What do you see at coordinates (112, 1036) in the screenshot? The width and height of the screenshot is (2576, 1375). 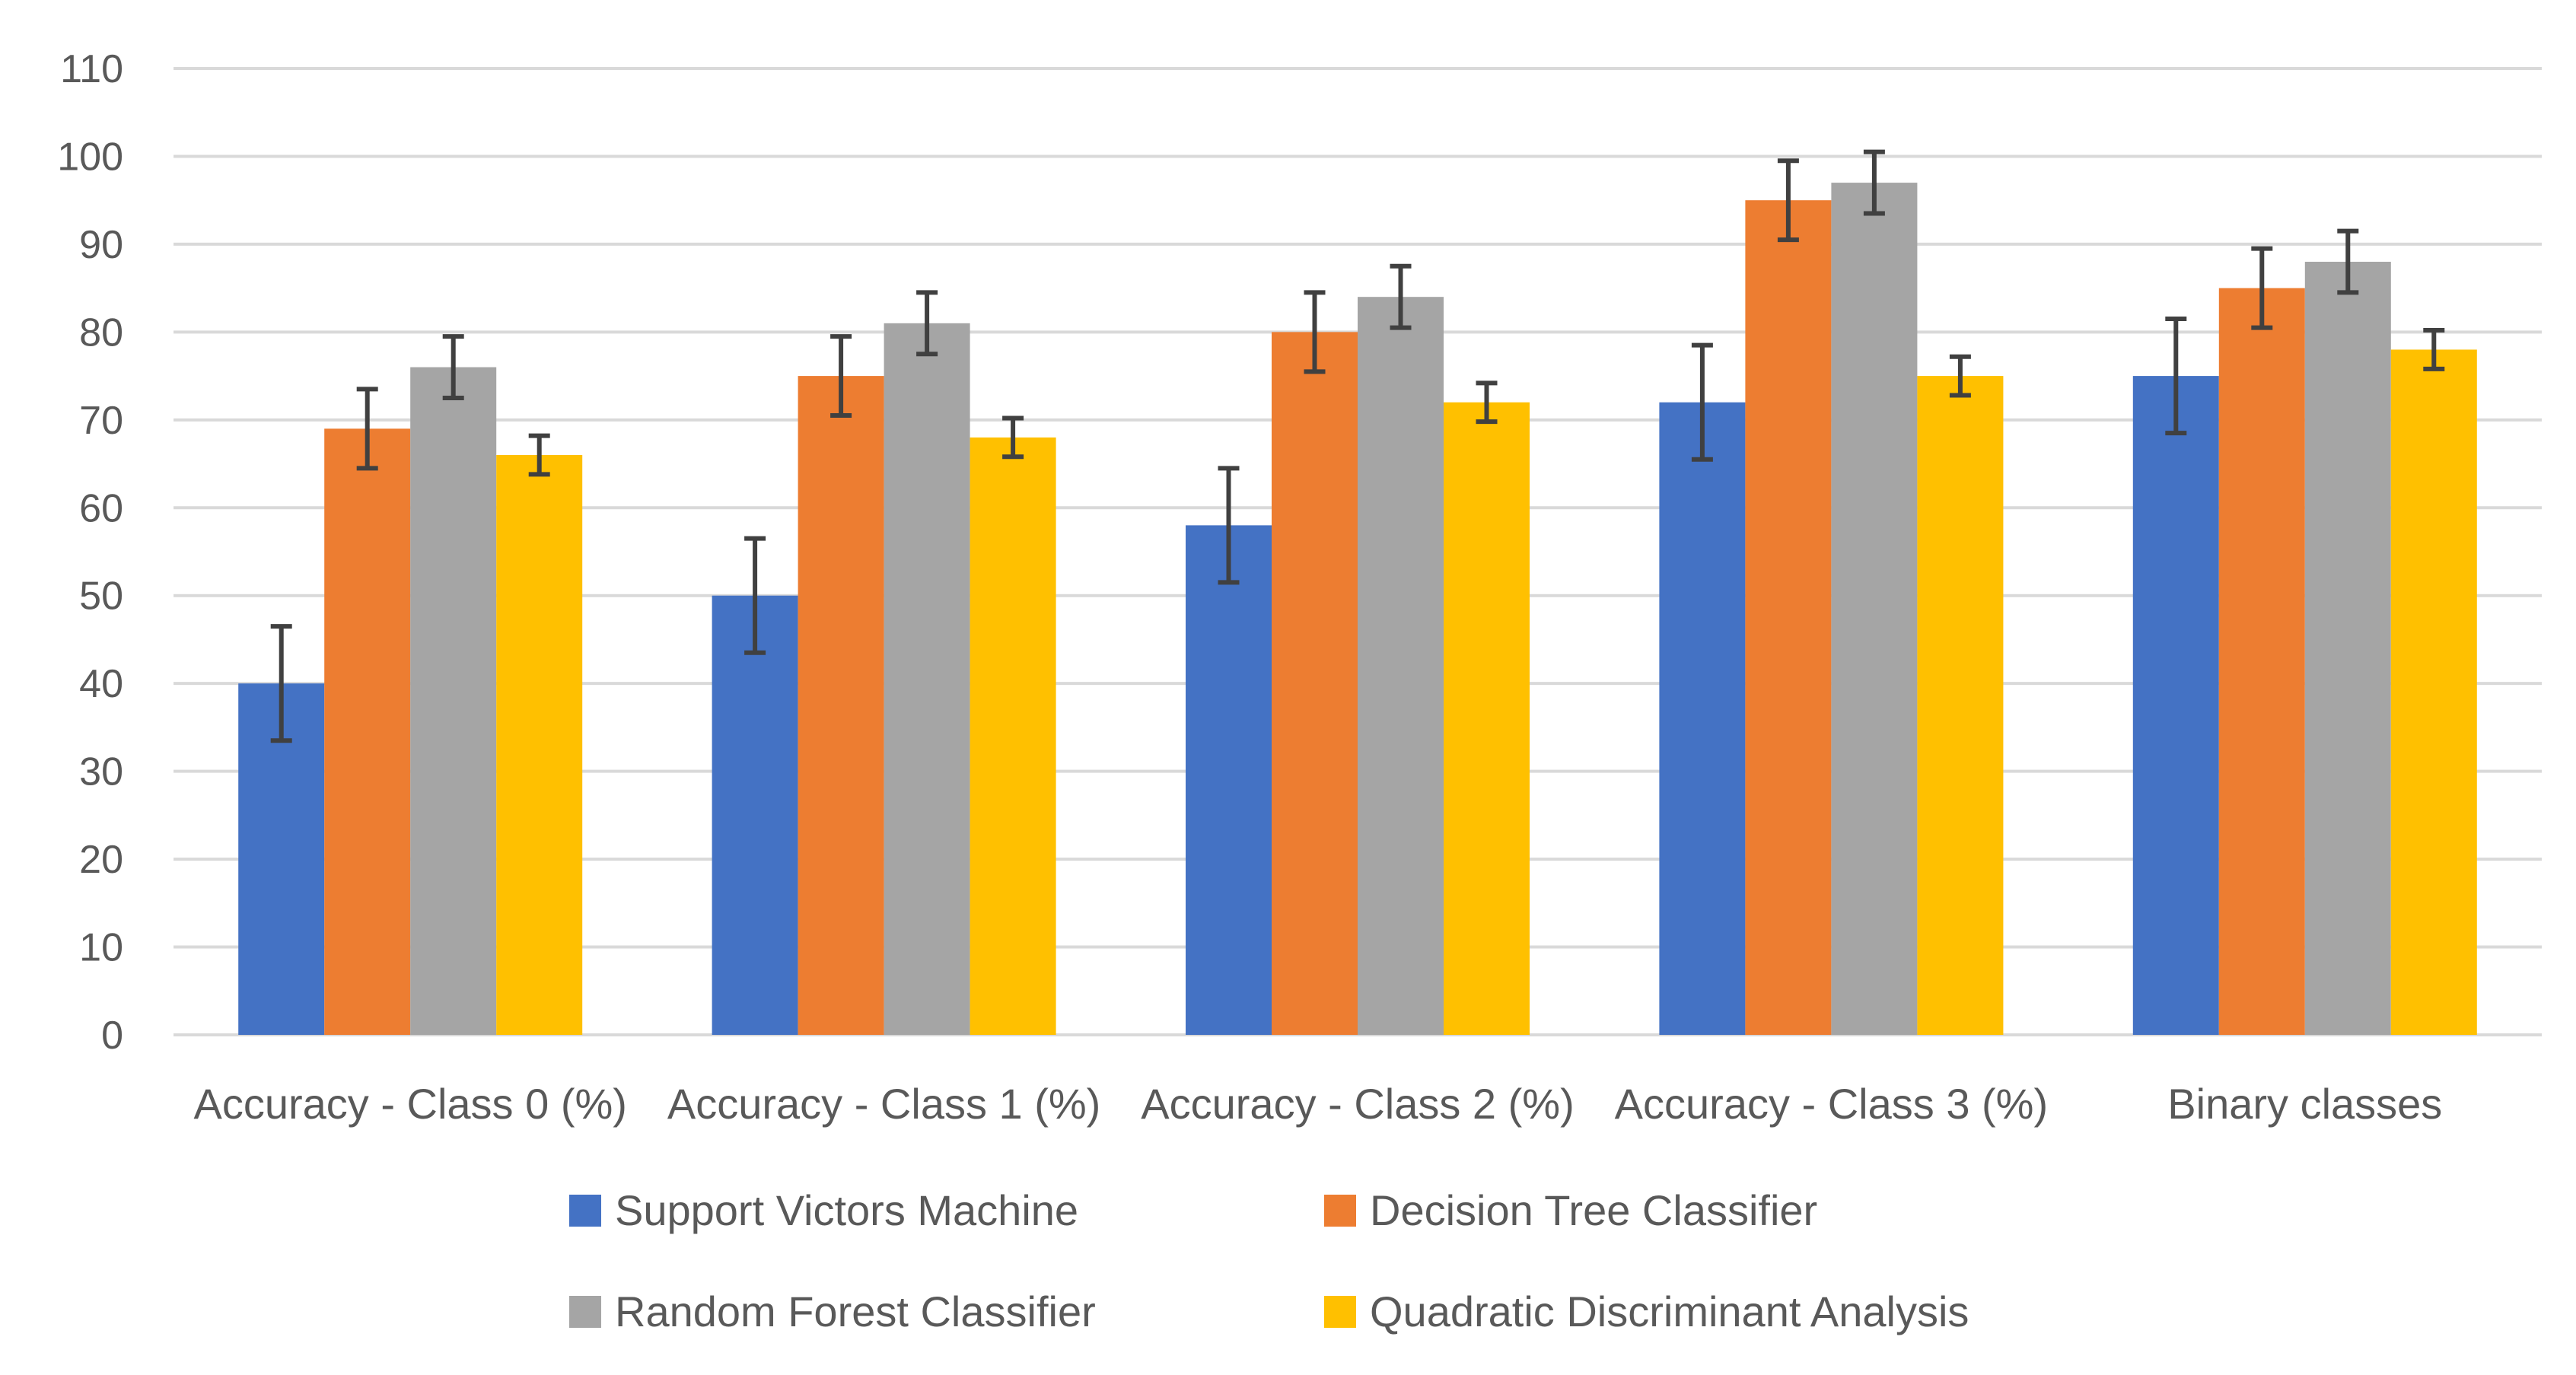 I see `y-tick-label: 0` at bounding box center [112, 1036].